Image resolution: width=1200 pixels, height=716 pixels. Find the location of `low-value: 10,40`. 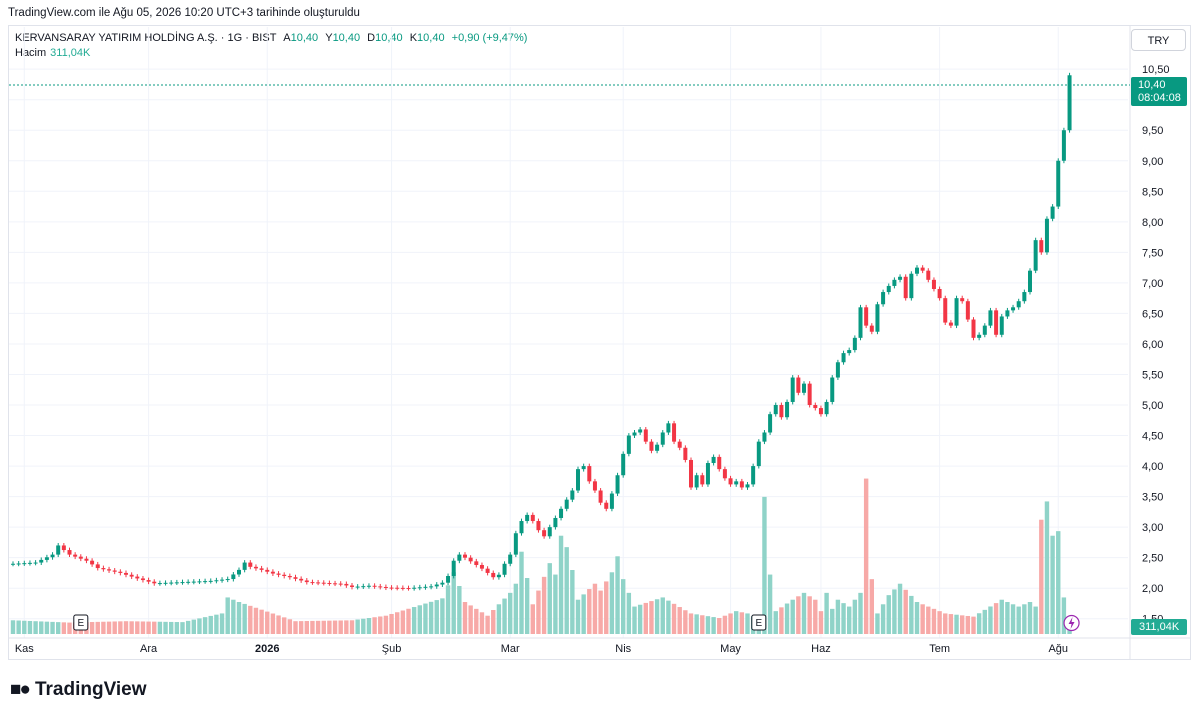

low-value: 10,40 is located at coordinates (389, 38).